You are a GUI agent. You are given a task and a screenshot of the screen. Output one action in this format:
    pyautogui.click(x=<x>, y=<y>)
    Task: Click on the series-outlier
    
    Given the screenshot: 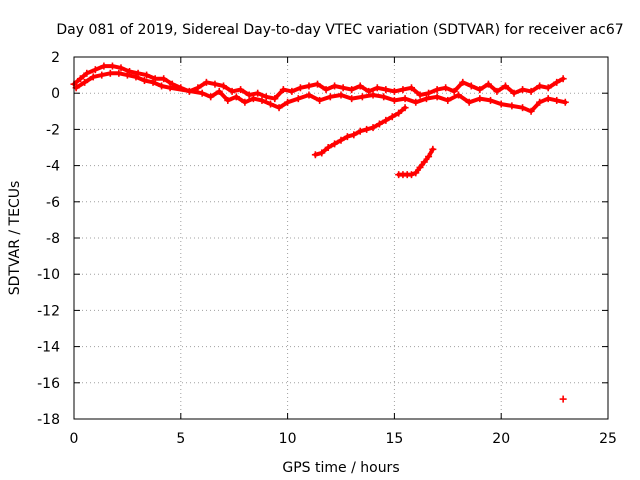 What is the action you would take?
    pyautogui.click(x=563, y=399)
    